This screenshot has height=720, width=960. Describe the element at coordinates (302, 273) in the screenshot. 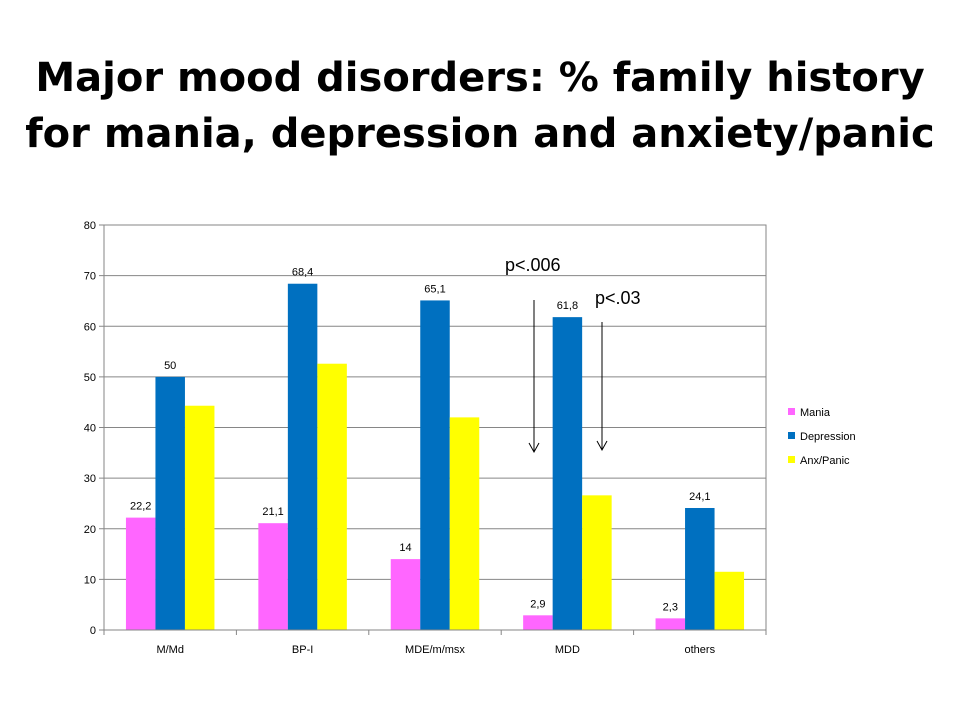

I see `data-label: 68,4` at that location.